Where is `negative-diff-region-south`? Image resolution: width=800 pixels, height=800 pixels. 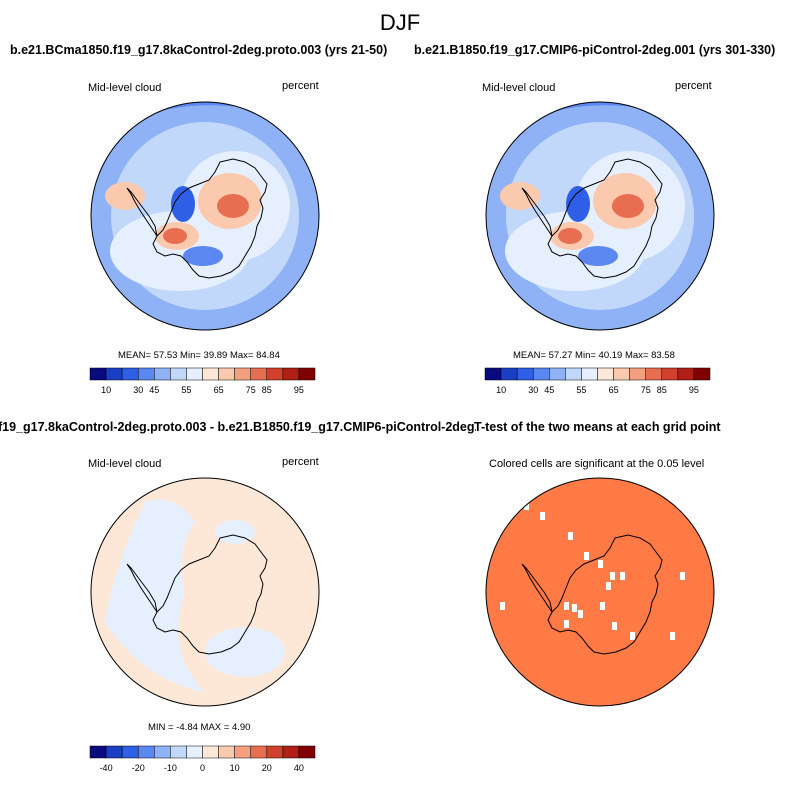 negative-diff-region-south is located at coordinates (245, 652).